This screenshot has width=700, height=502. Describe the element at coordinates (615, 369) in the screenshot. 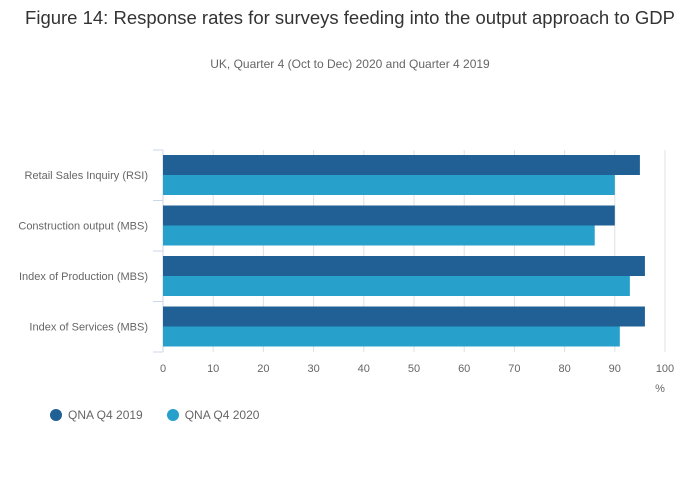

I see `x-tick-label: 90` at that location.